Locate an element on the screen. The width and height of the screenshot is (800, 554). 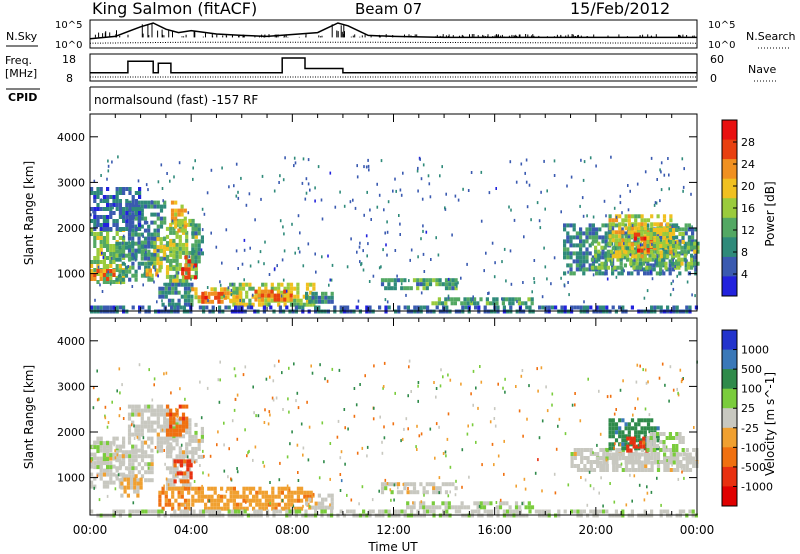
colorbar-tick-label: 100 is located at coordinates (751, 389).